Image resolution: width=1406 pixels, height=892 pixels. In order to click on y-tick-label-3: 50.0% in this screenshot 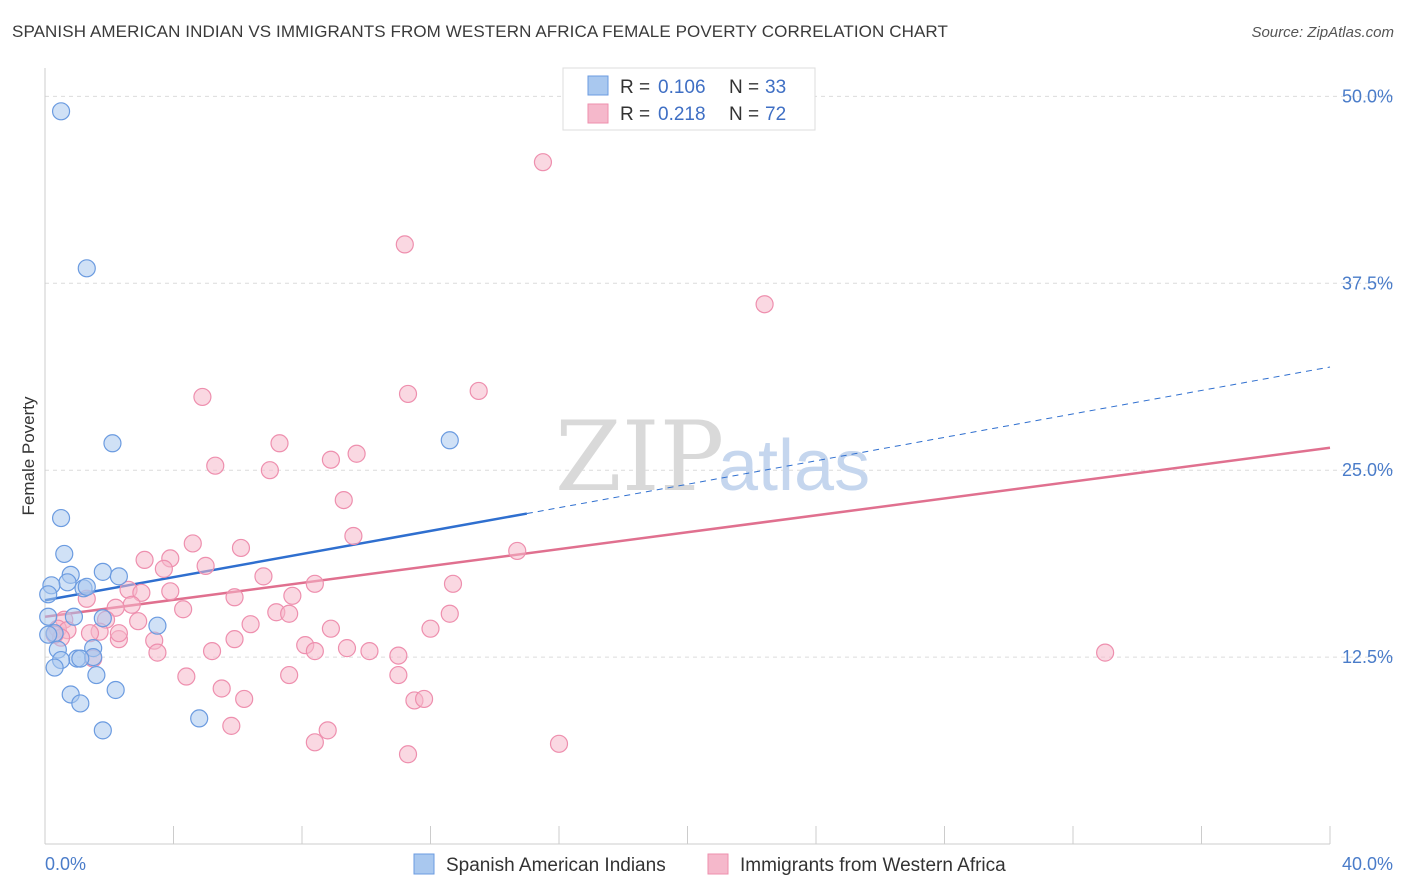, I will do `click(1367, 96)`.